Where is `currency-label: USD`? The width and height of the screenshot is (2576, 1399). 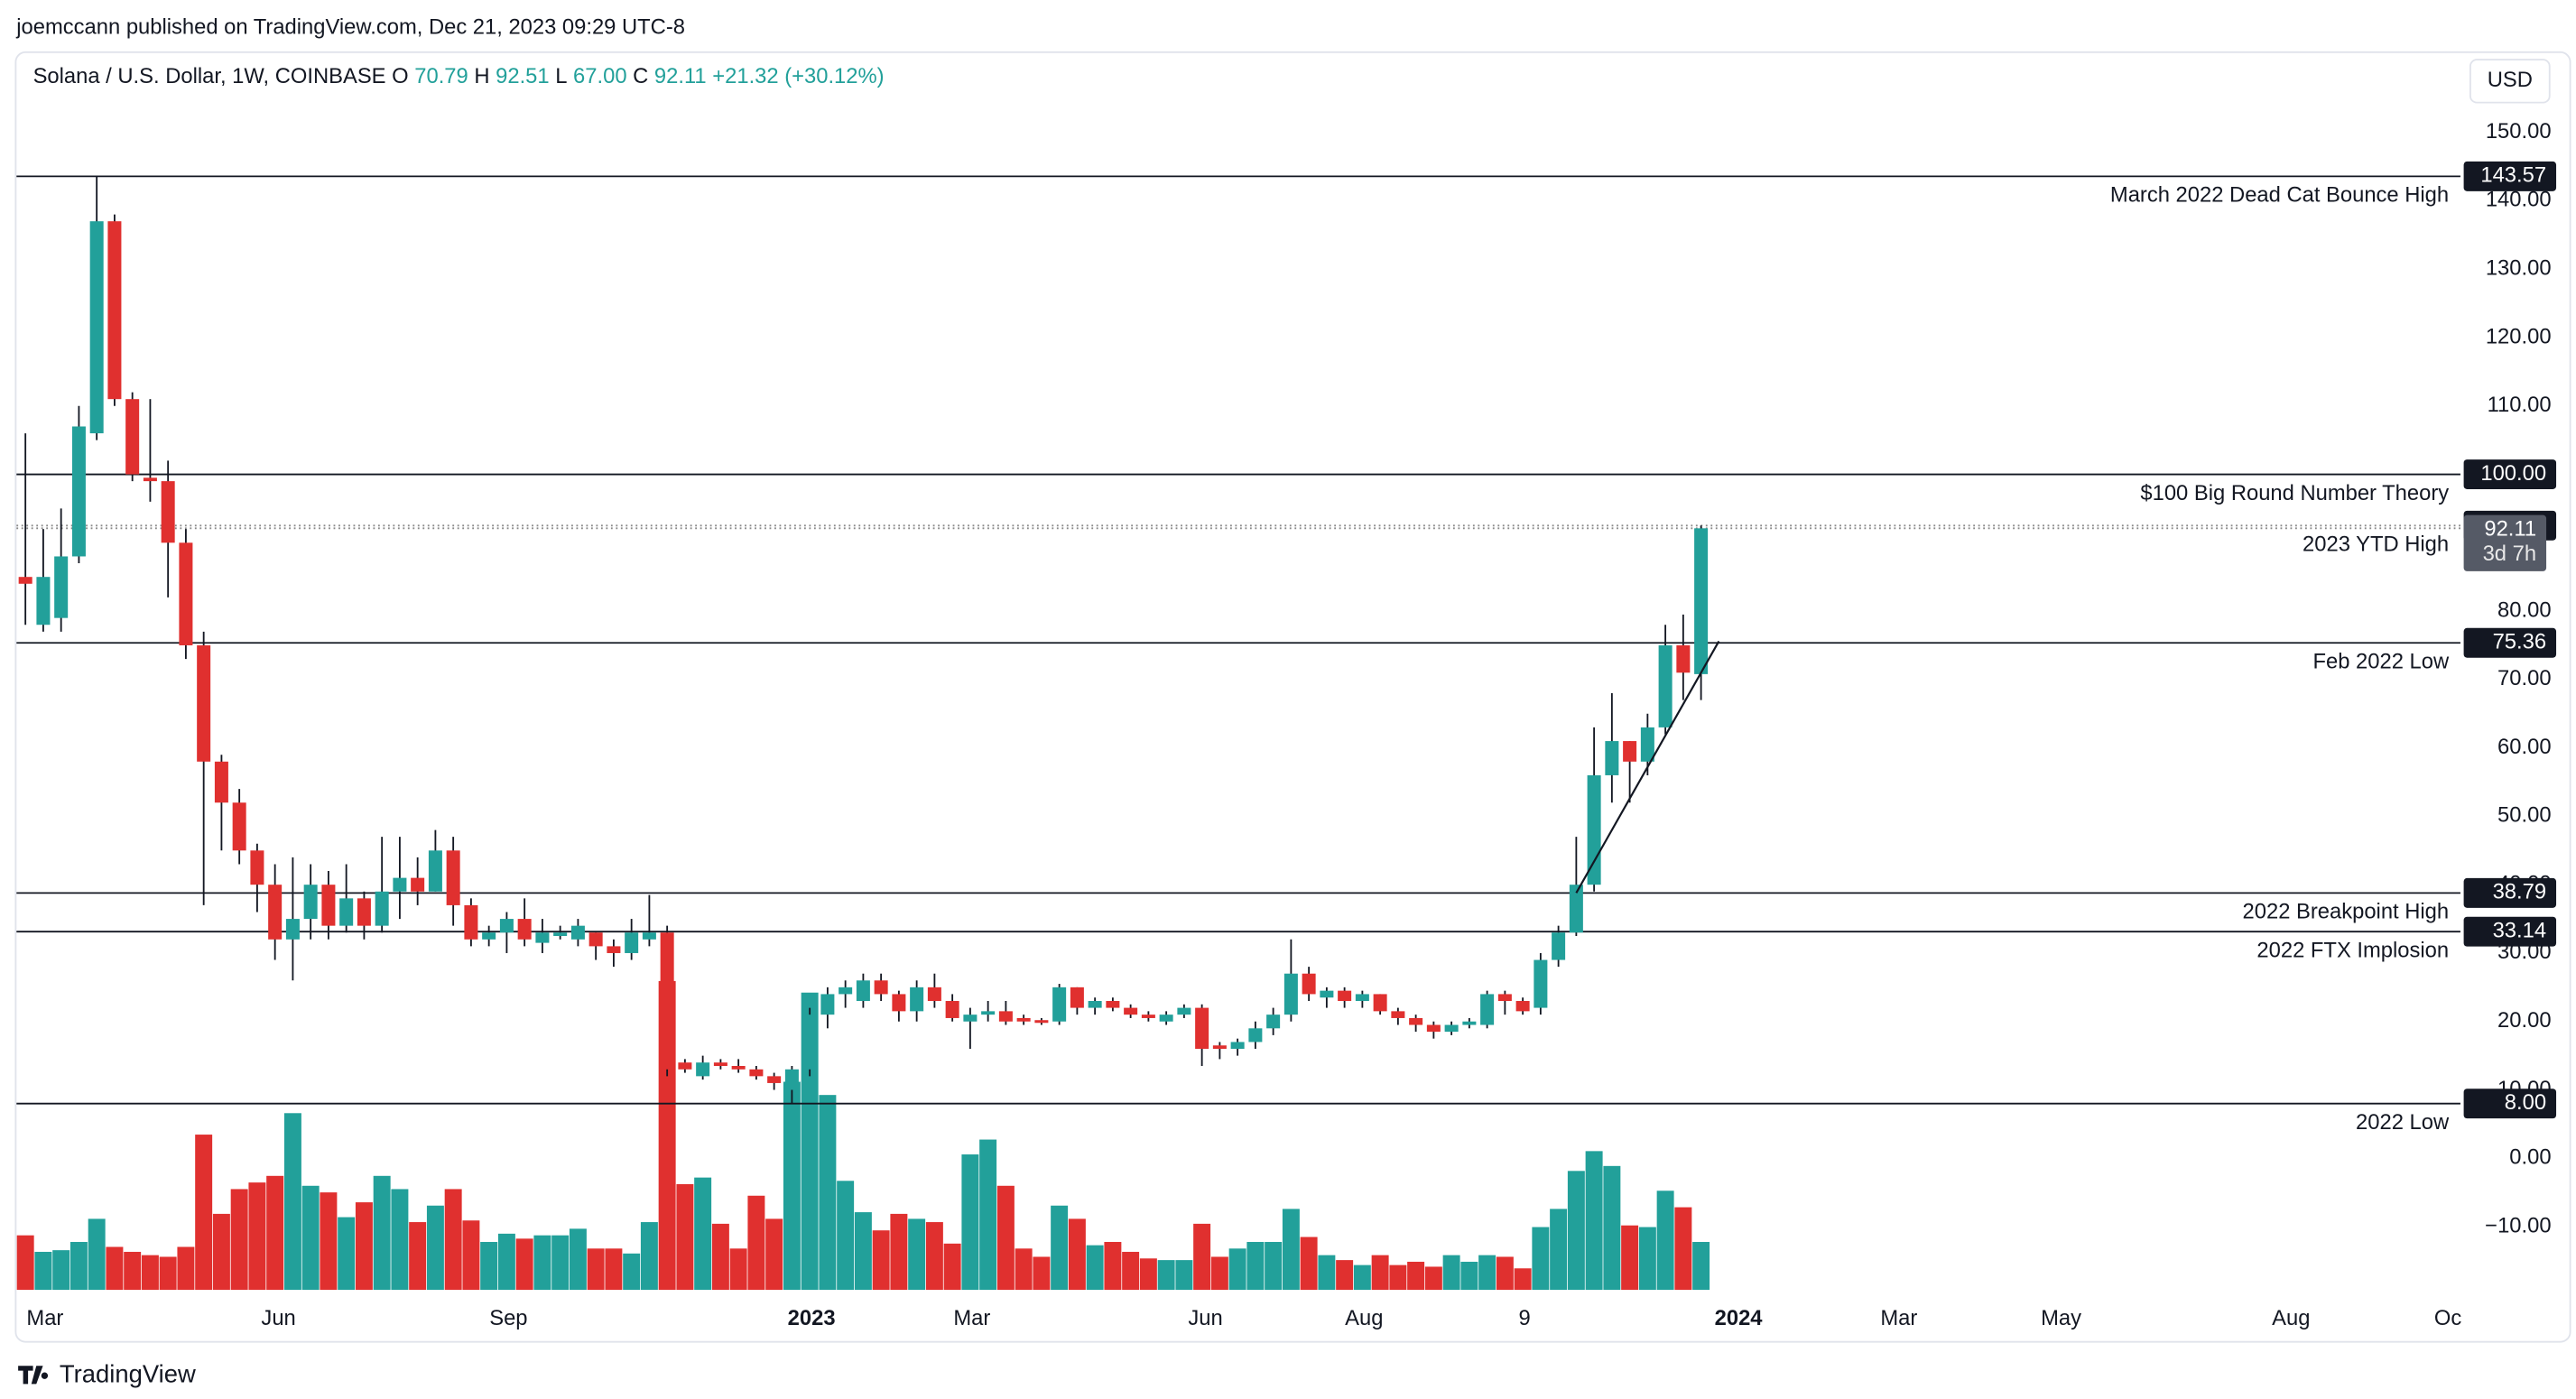 currency-label: USD is located at coordinates (2510, 80).